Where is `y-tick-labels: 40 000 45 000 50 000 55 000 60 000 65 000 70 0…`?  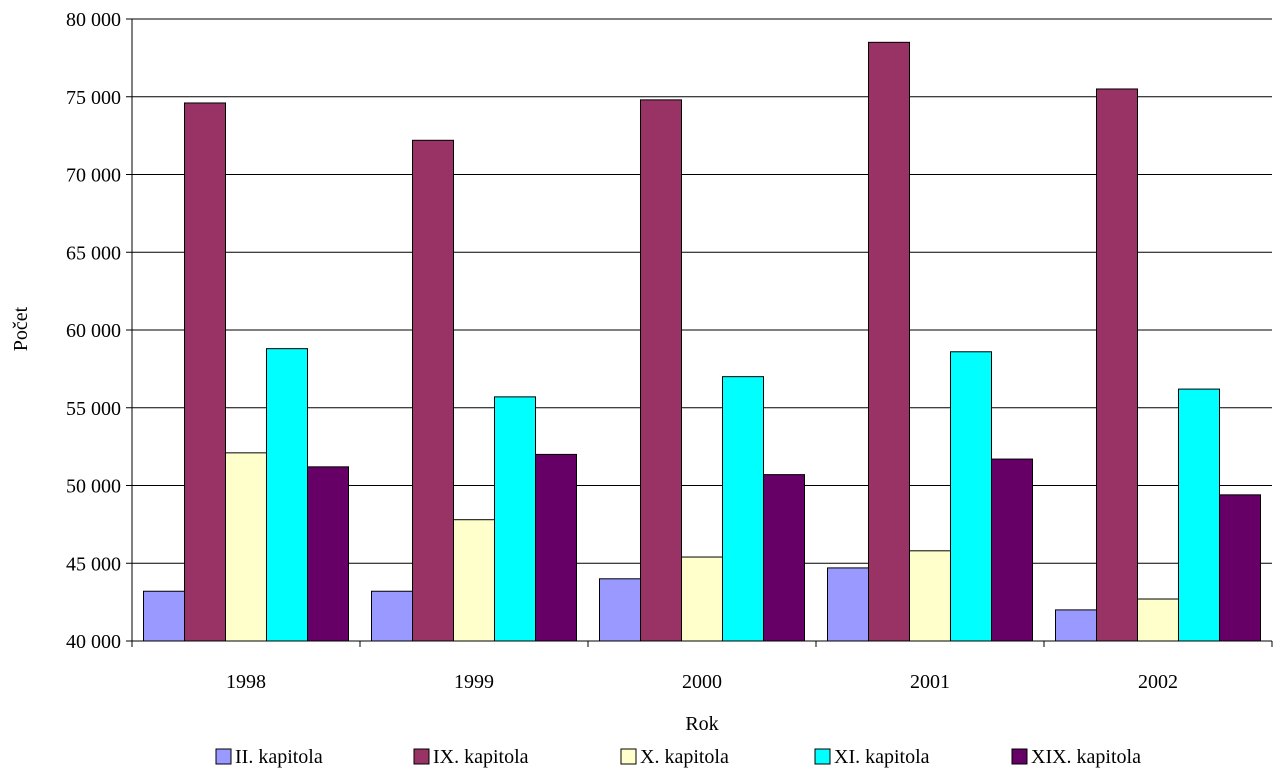 y-tick-labels: 40 000 45 000 50 000 55 000 60 000 65 000 70 0… is located at coordinates (93, 331).